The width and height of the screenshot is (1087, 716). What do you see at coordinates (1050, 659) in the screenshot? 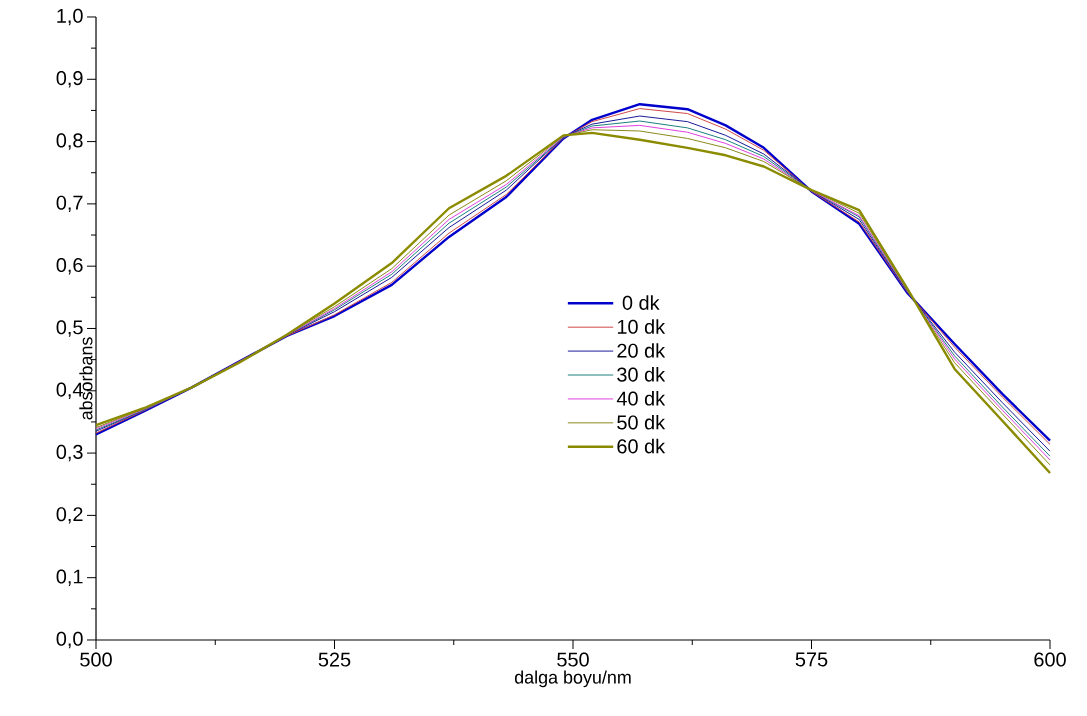
I see `x-tick-label: 600` at bounding box center [1050, 659].